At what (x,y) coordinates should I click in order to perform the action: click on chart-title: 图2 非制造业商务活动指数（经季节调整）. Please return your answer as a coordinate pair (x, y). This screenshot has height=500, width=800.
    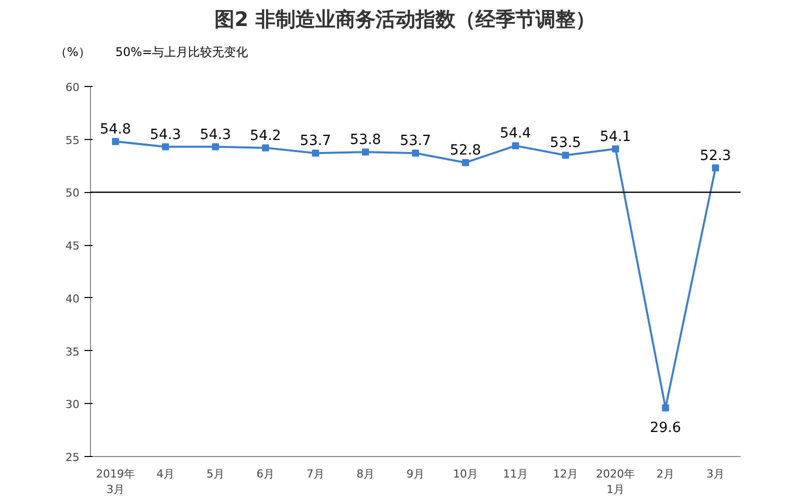
    Looking at the image, I should click on (405, 19).